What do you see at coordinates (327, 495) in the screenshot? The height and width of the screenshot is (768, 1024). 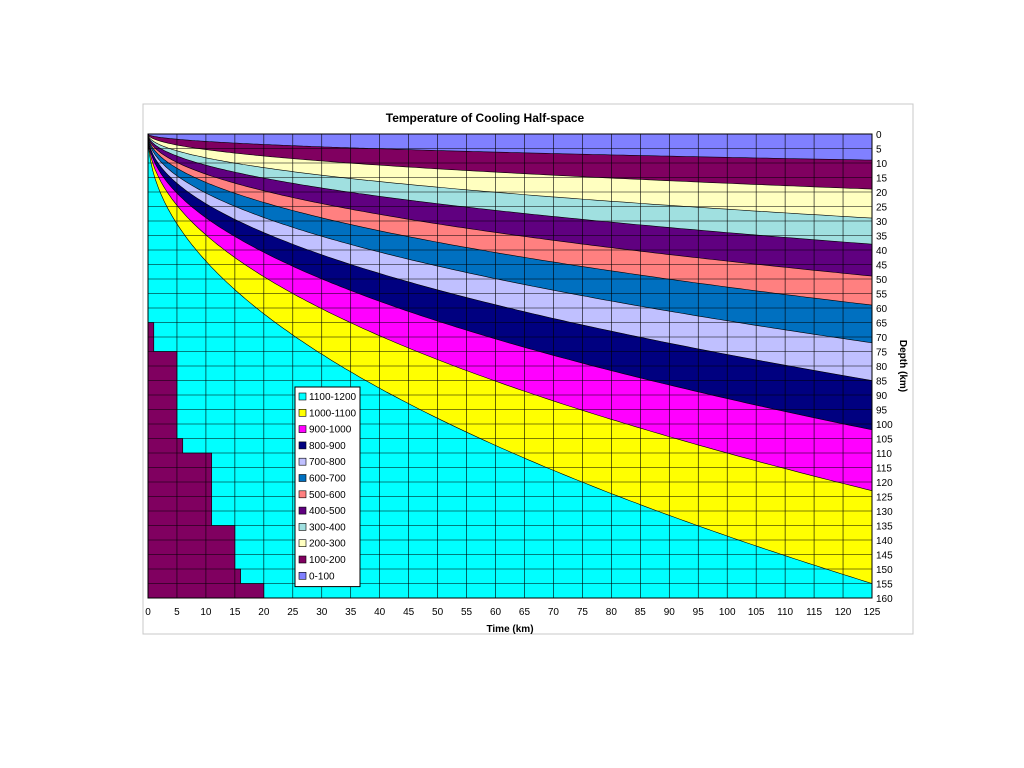 I see `legend-label-500-600: 500-600` at bounding box center [327, 495].